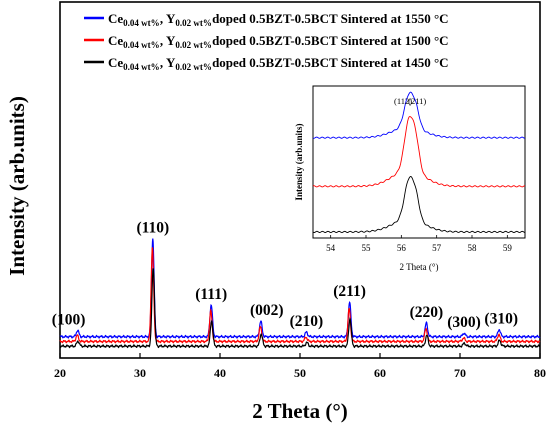 The image size is (550, 424). What do you see at coordinates (267, 310) in the screenshot?
I see `peak-label: (002)` at bounding box center [267, 310].